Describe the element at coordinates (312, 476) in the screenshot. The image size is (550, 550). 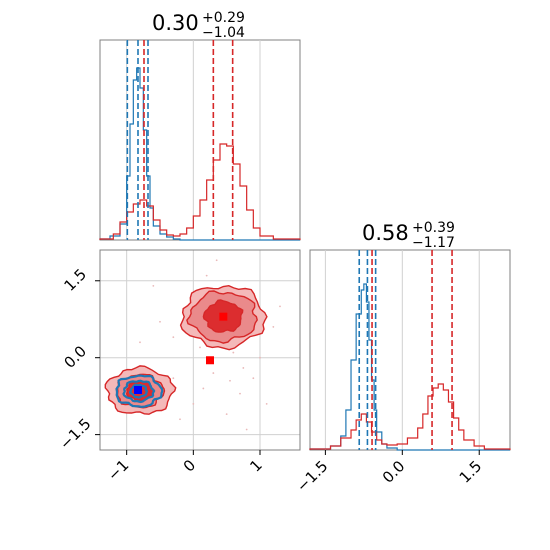
I see `x-tick-label: −1.5` at that location.